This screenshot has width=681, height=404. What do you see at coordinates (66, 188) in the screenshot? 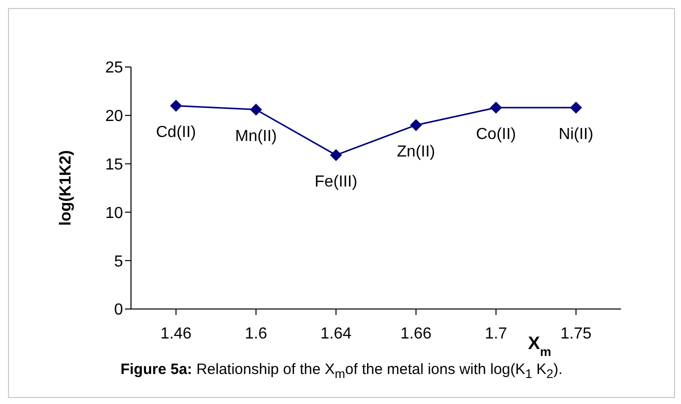
I see `y-axis-title: log(K1K2)` at bounding box center [66, 188].